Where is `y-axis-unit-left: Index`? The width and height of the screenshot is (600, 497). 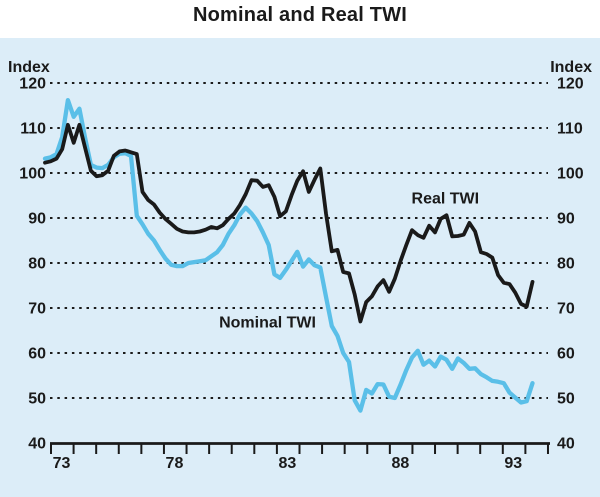 y-axis-unit-left: Index is located at coordinates (29, 67).